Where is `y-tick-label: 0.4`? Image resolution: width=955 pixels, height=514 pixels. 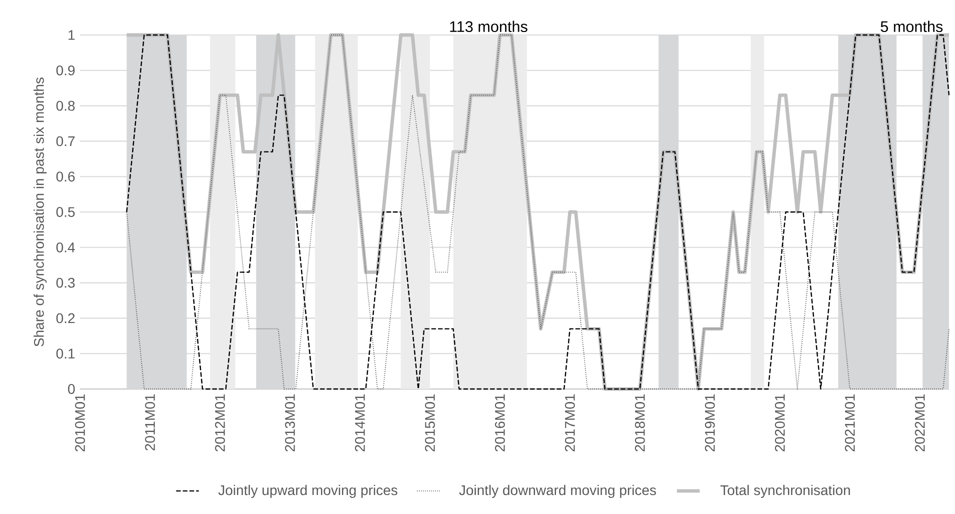
y-tick-label: 0.4 is located at coordinates (65, 247).